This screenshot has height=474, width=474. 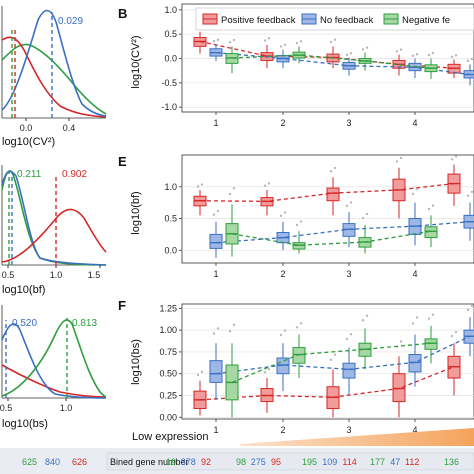 I want to click on density-negative-a, so click(x=54, y=79).